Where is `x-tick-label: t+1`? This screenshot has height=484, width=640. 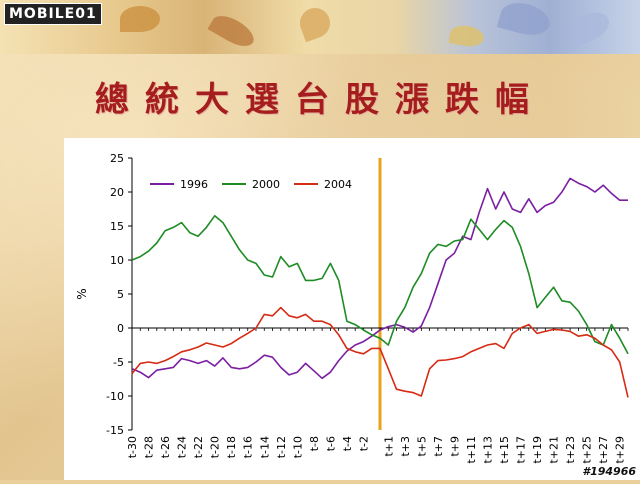 x-tick-label: t+1 is located at coordinates (388, 446).